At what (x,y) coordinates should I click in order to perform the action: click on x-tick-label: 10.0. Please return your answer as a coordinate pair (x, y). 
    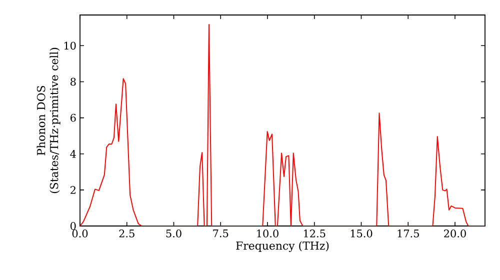
    Looking at the image, I should click on (267, 234).